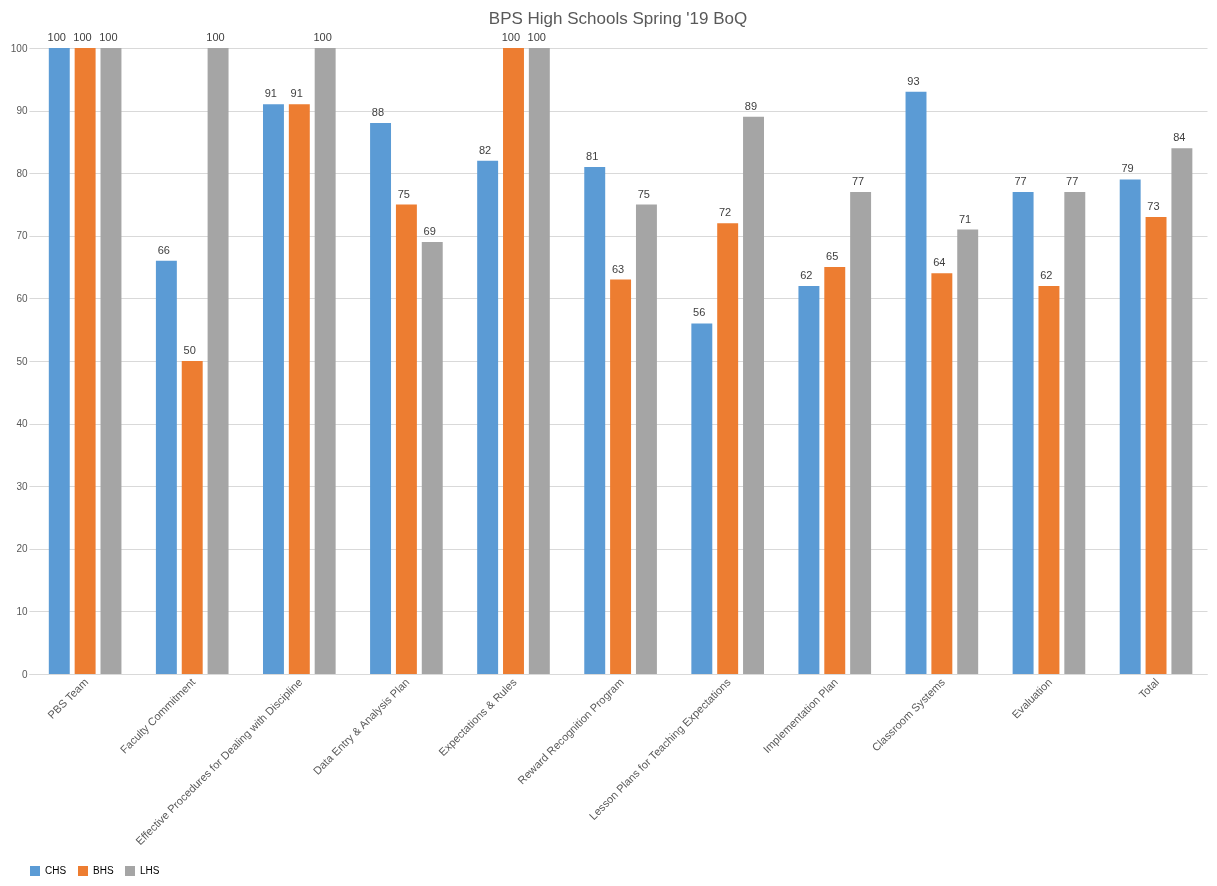  Describe the element at coordinates (592, 155) in the screenshot. I see `data-label: 81` at that location.